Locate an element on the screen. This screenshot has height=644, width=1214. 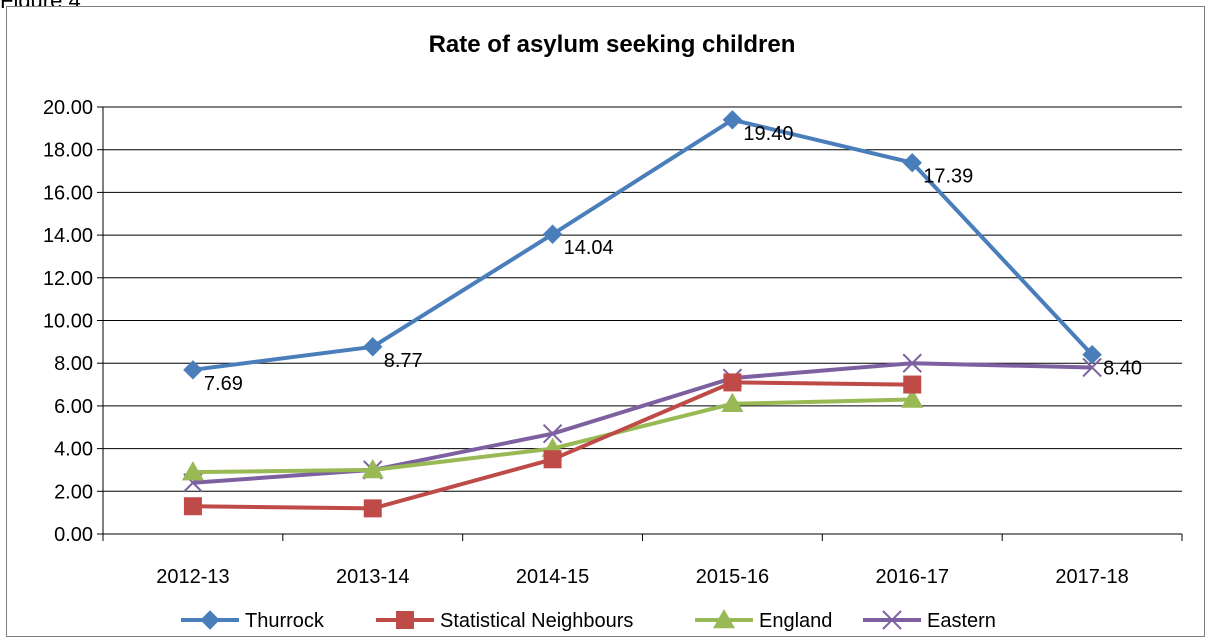
data-label: 8.77 is located at coordinates (403, 361).